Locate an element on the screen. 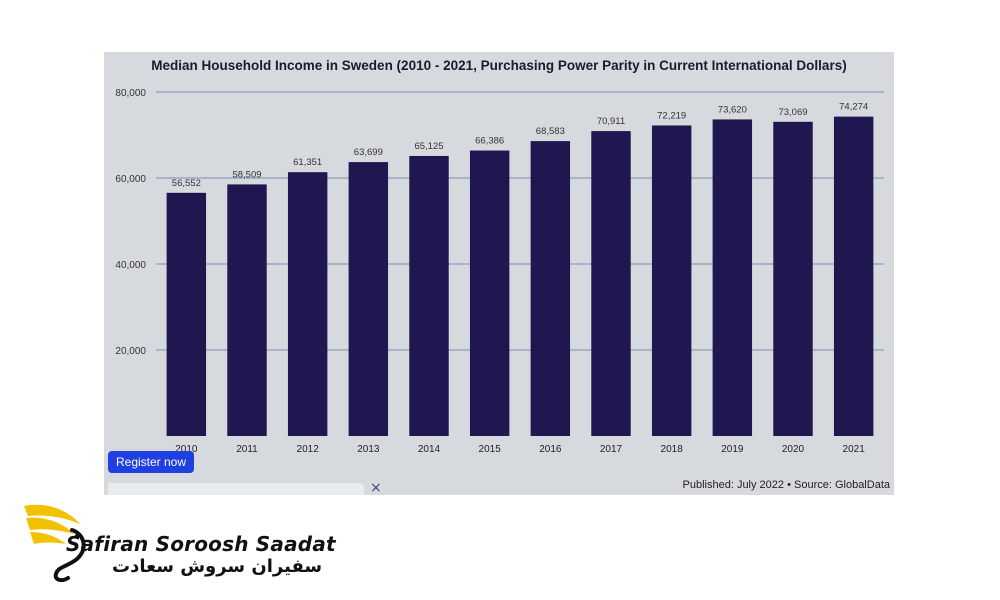 The height and width of the screenshot is (600, 1000). y-tick-label: 60,000 is located at coordinates (130, 179).